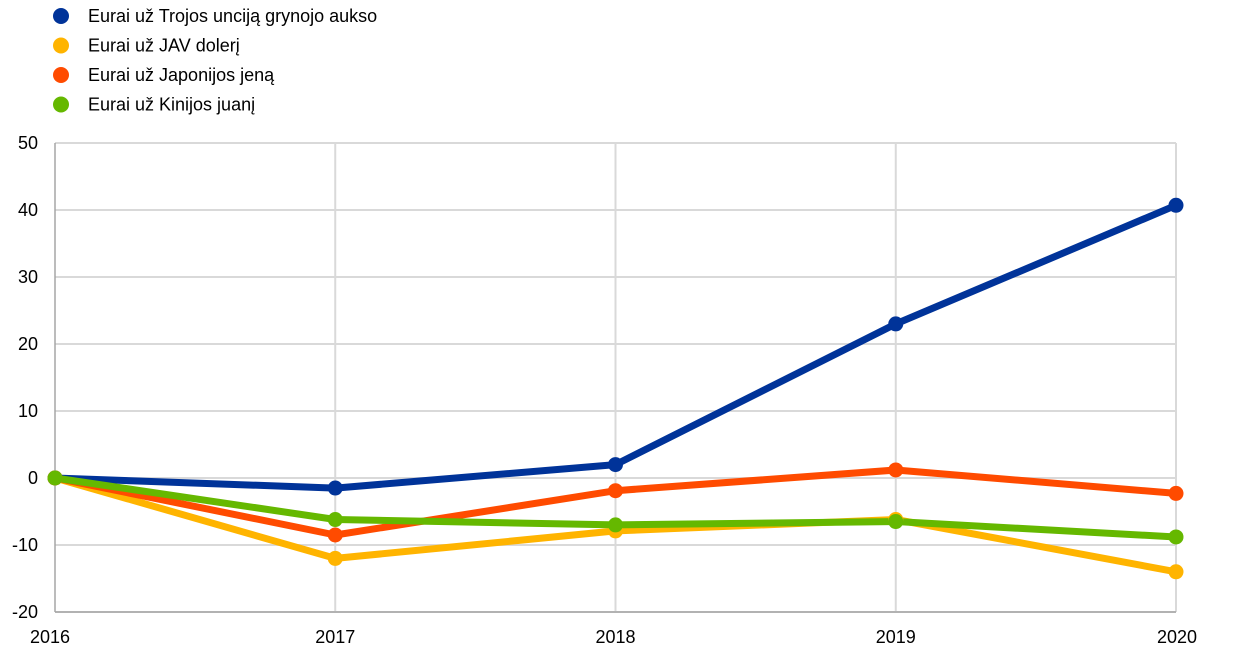 This screenshot has width=1240, height=660. What do you see at coordinates (896, 637) in the screenshot?
I see `x-tick-label-3: 2019` at bounding box center [896, 637].